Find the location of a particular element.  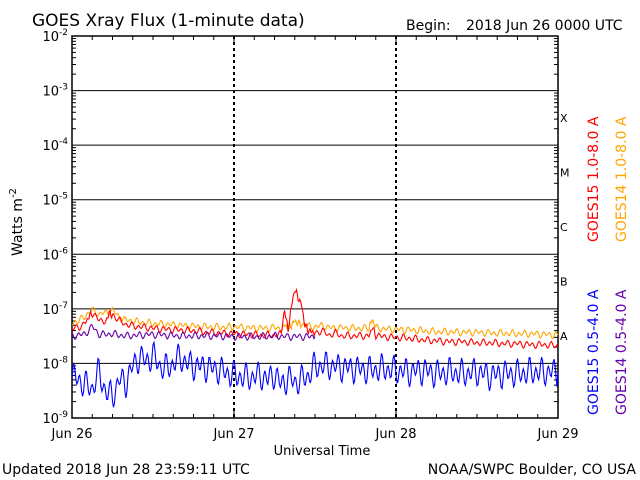

flare-class-C: C is located at coordinates (564, 227).